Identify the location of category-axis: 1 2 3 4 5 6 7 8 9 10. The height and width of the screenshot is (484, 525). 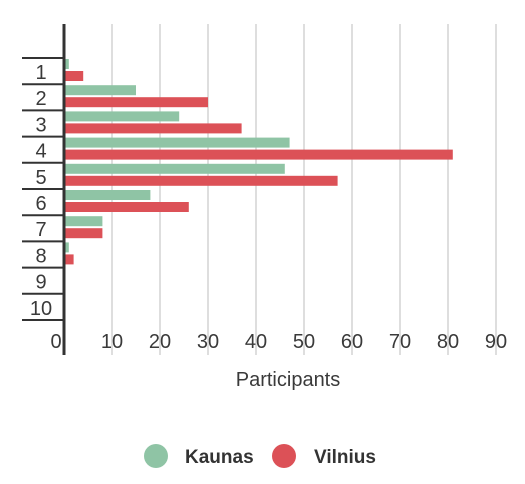
(43, 189).